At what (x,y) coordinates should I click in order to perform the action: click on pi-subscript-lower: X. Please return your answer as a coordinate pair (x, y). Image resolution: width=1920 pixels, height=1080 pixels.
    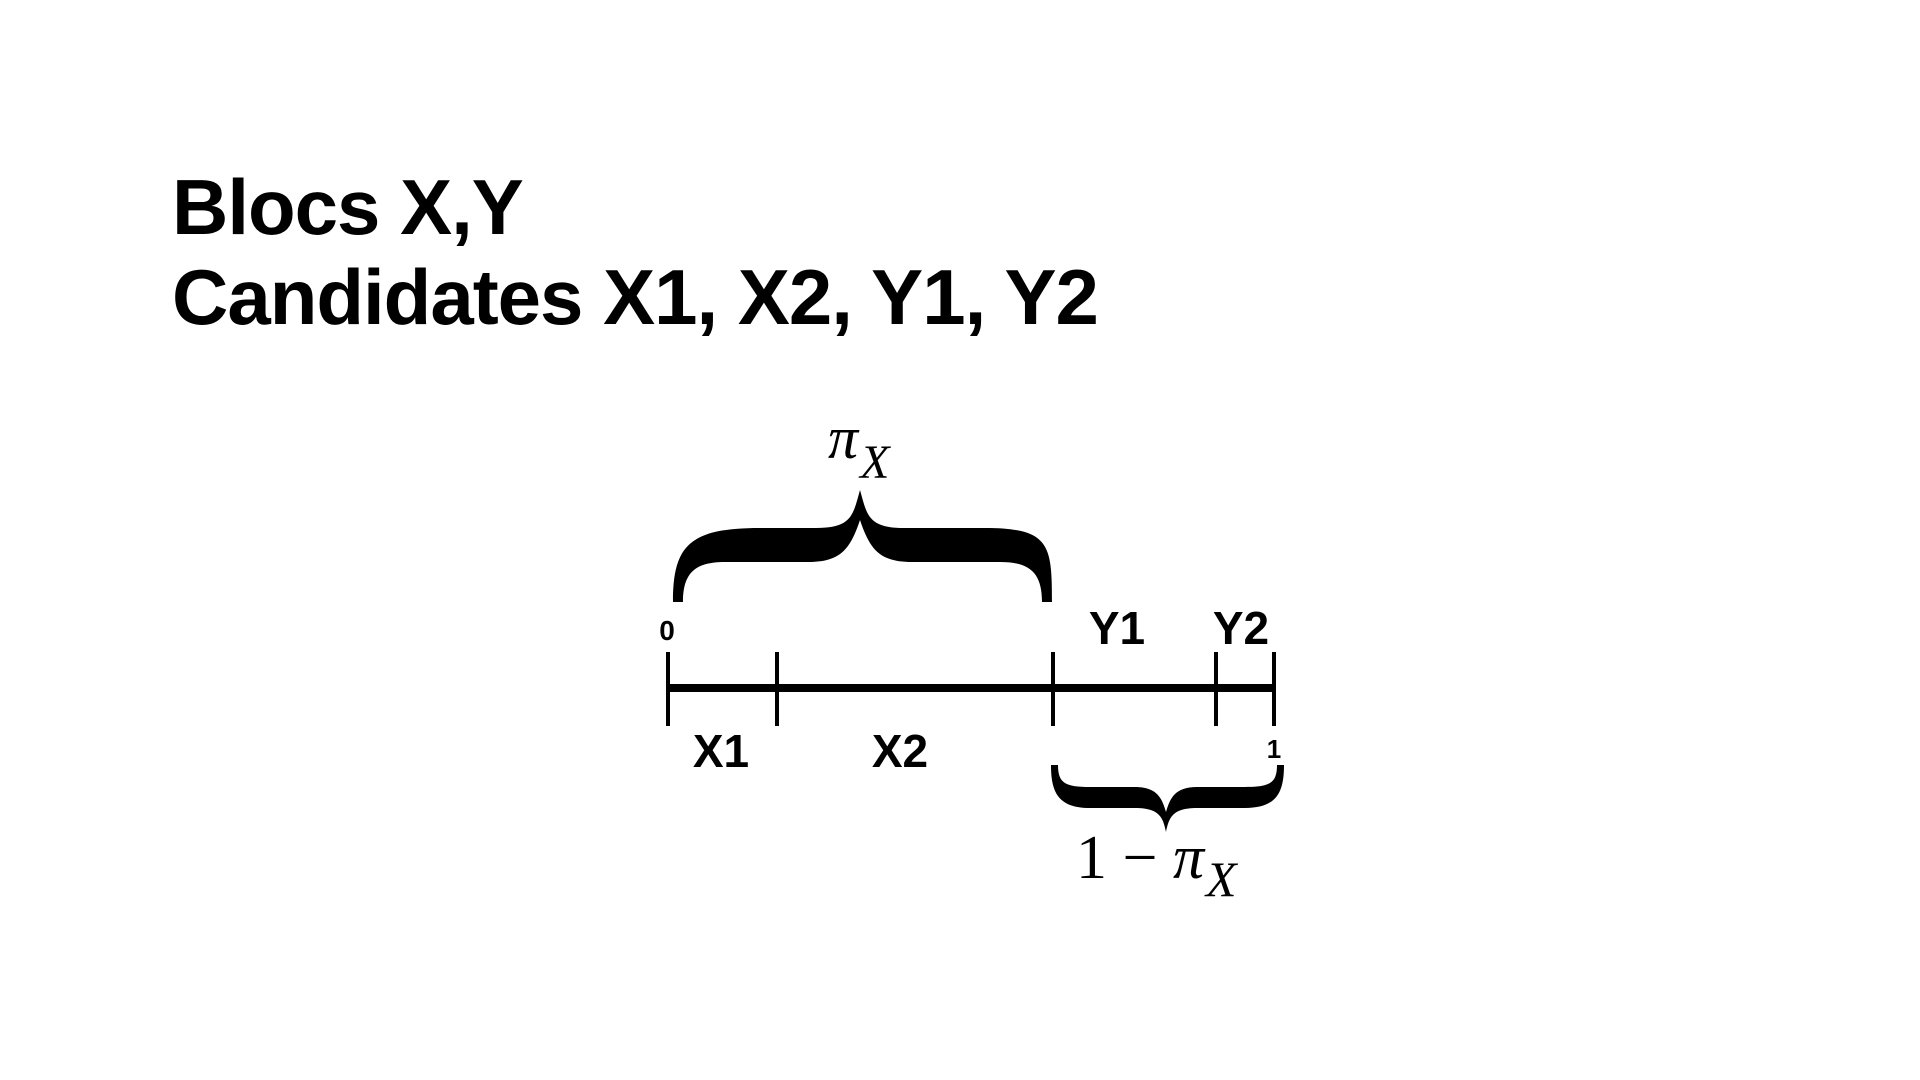
    Looking at the image, I should click on (1221, 879).